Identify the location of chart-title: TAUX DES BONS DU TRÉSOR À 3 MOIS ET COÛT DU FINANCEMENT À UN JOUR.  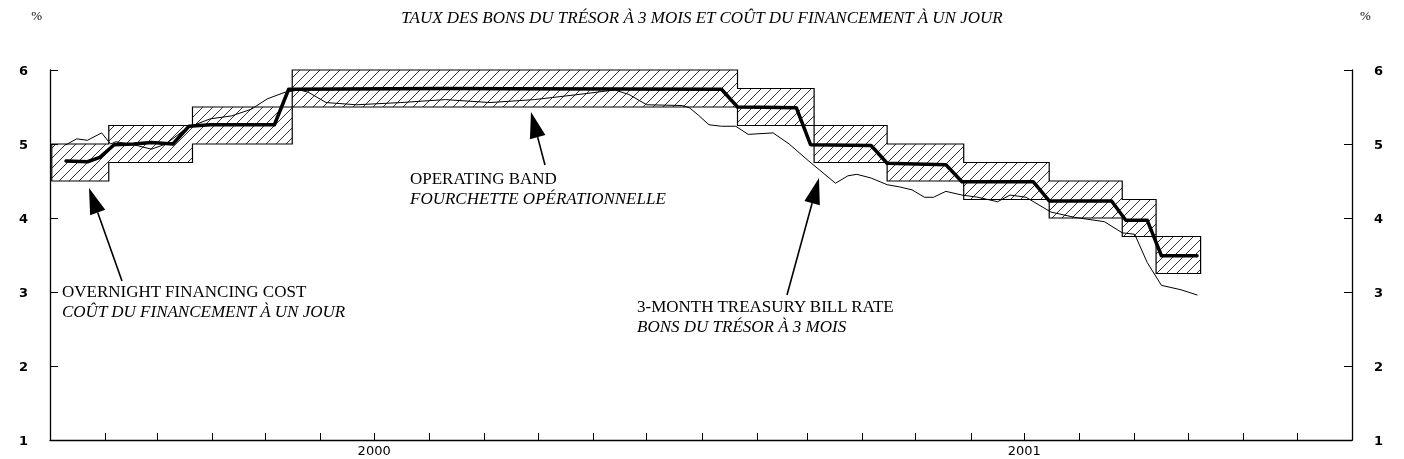
(702, 17).